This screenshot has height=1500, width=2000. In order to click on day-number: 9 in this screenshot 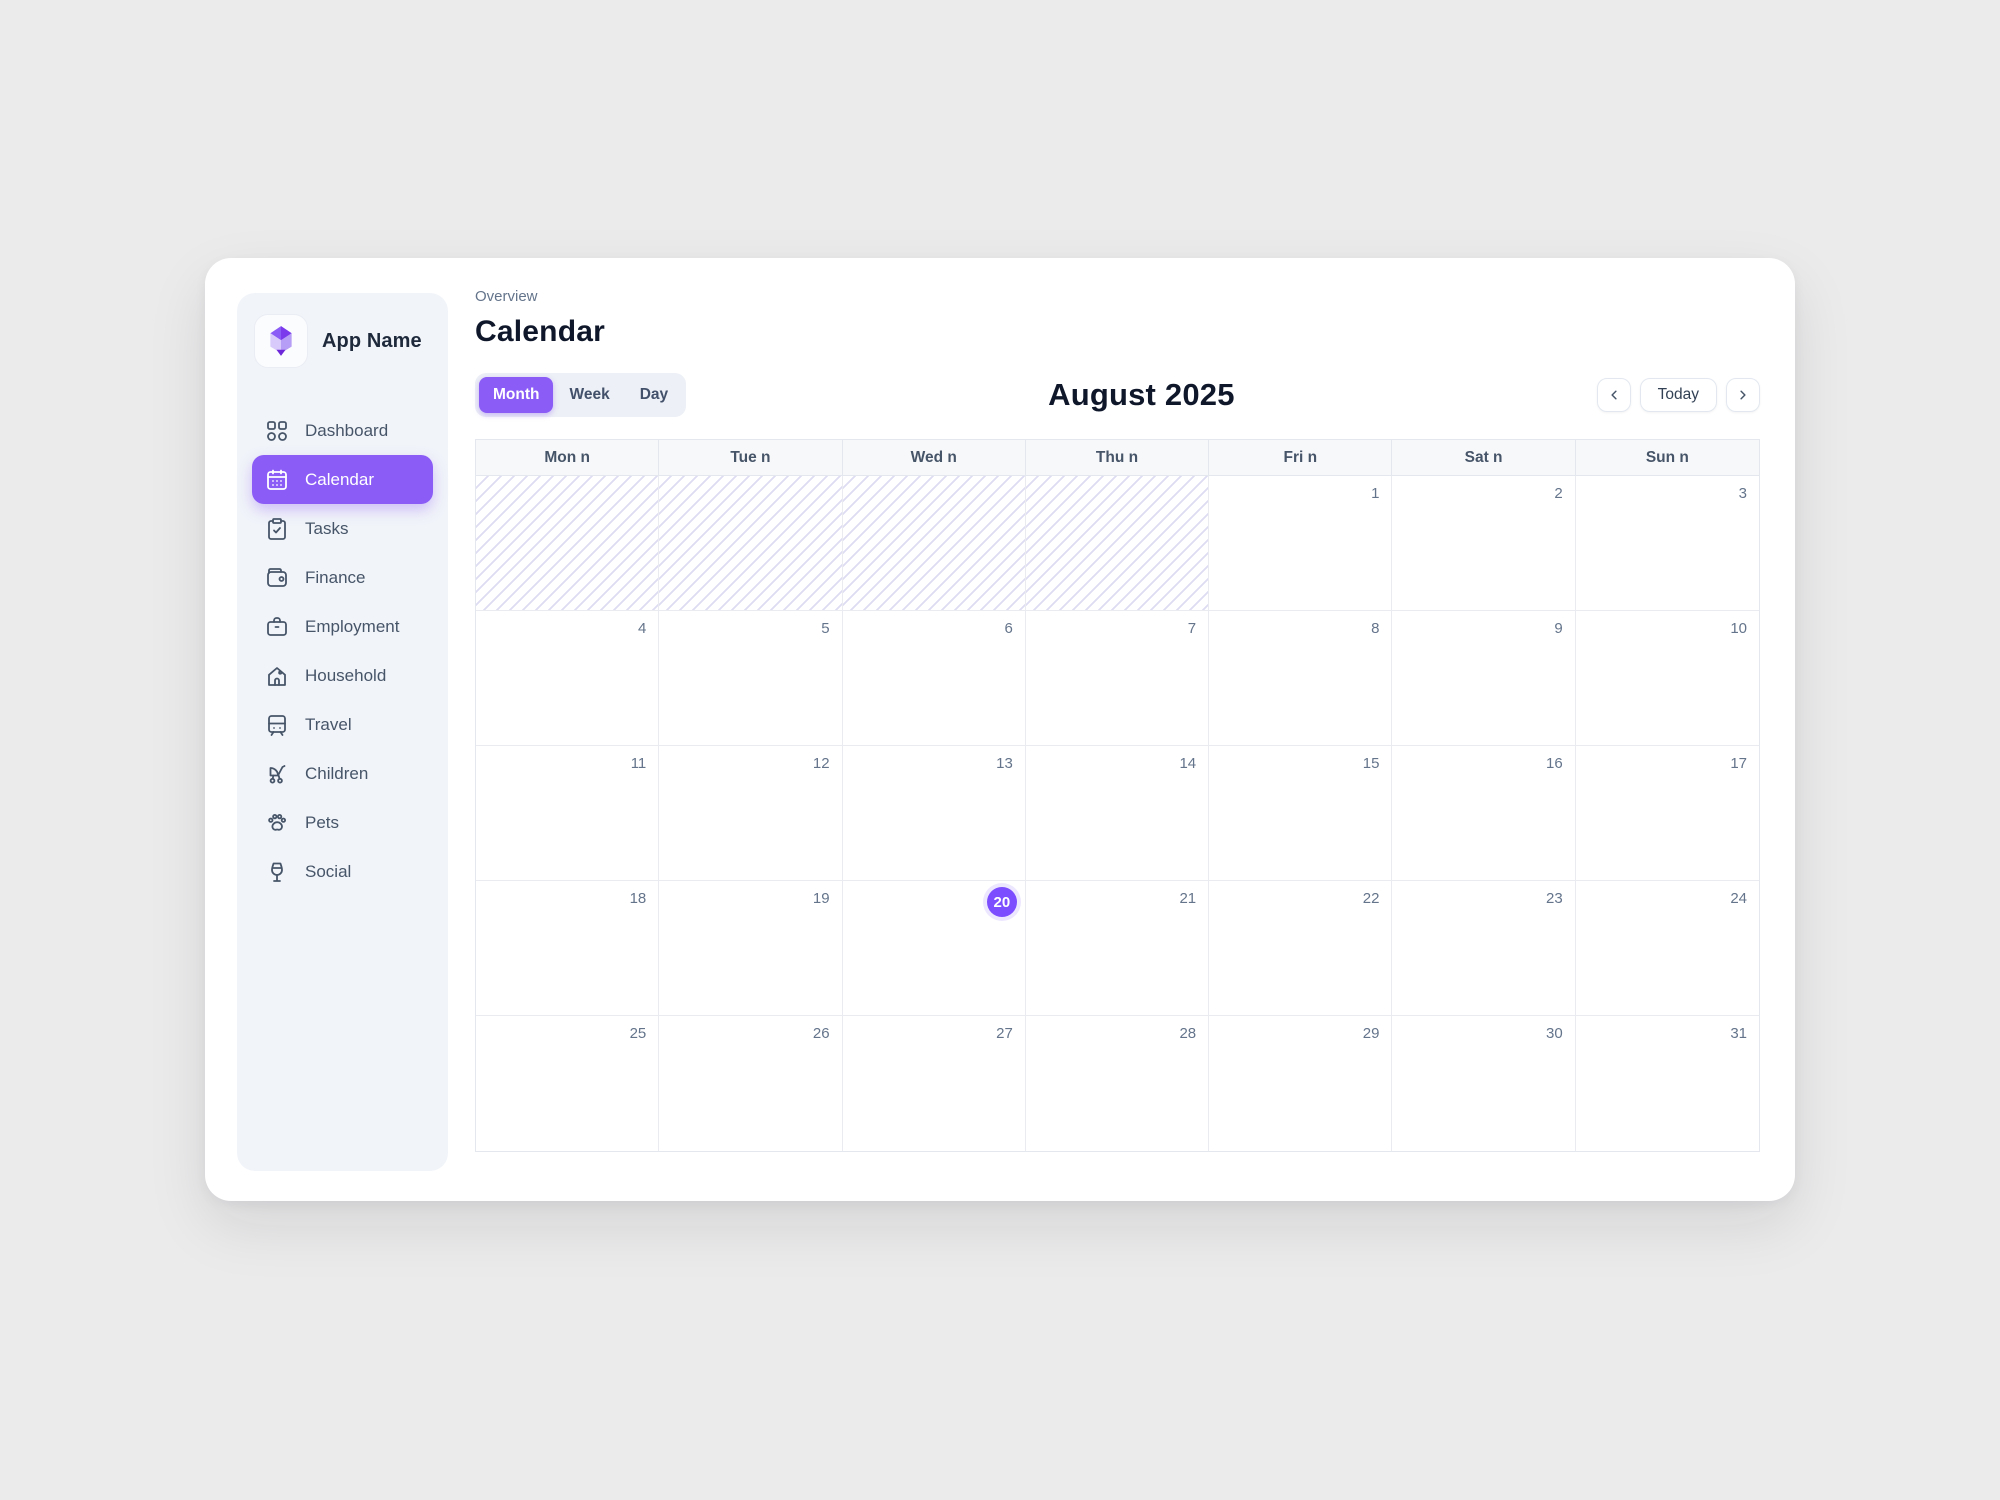, I will do `click(1558, 628)`.